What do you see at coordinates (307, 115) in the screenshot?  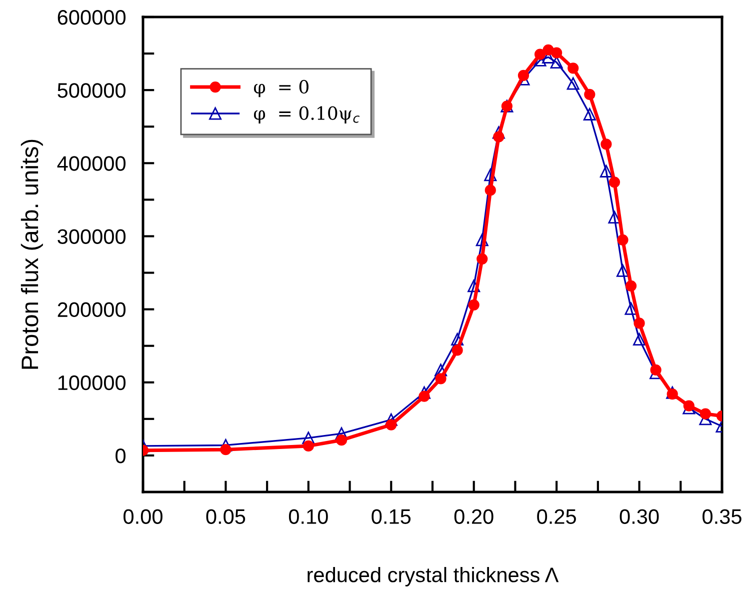 I see `legend-label: φ = 0.10ψ$_{c}$` at bounding box center [307, 115].